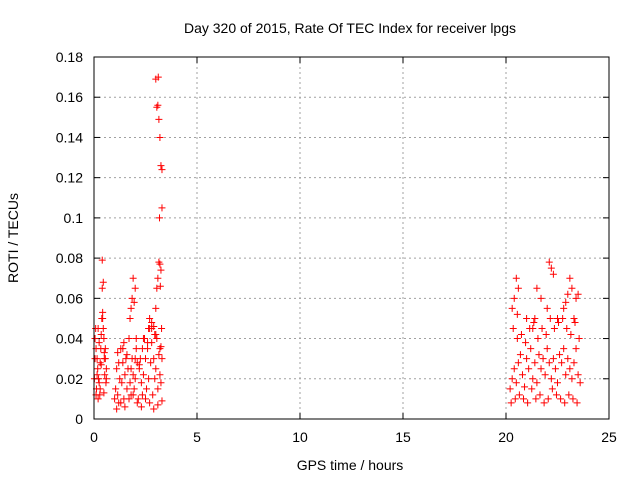 This screenshot has height=480, width=640. I want to click on y-tick-label: 0.04, so click(69, 339).